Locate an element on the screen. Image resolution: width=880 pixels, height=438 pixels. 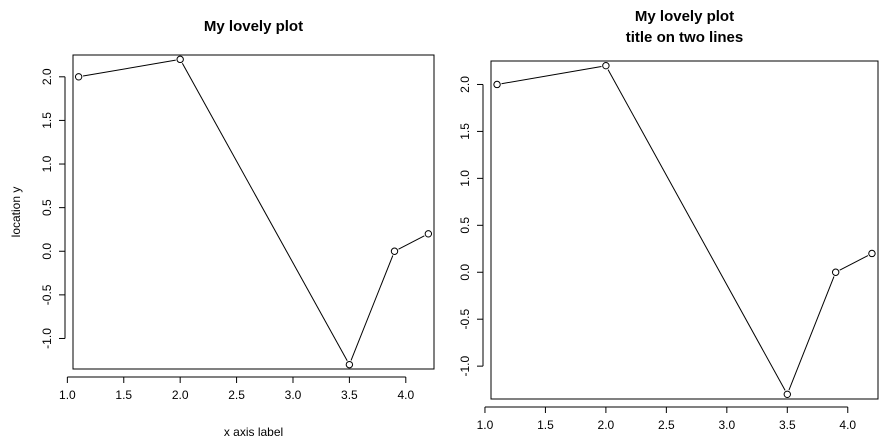
x-axis-label: x axis label is located at coordinates (253, 431).